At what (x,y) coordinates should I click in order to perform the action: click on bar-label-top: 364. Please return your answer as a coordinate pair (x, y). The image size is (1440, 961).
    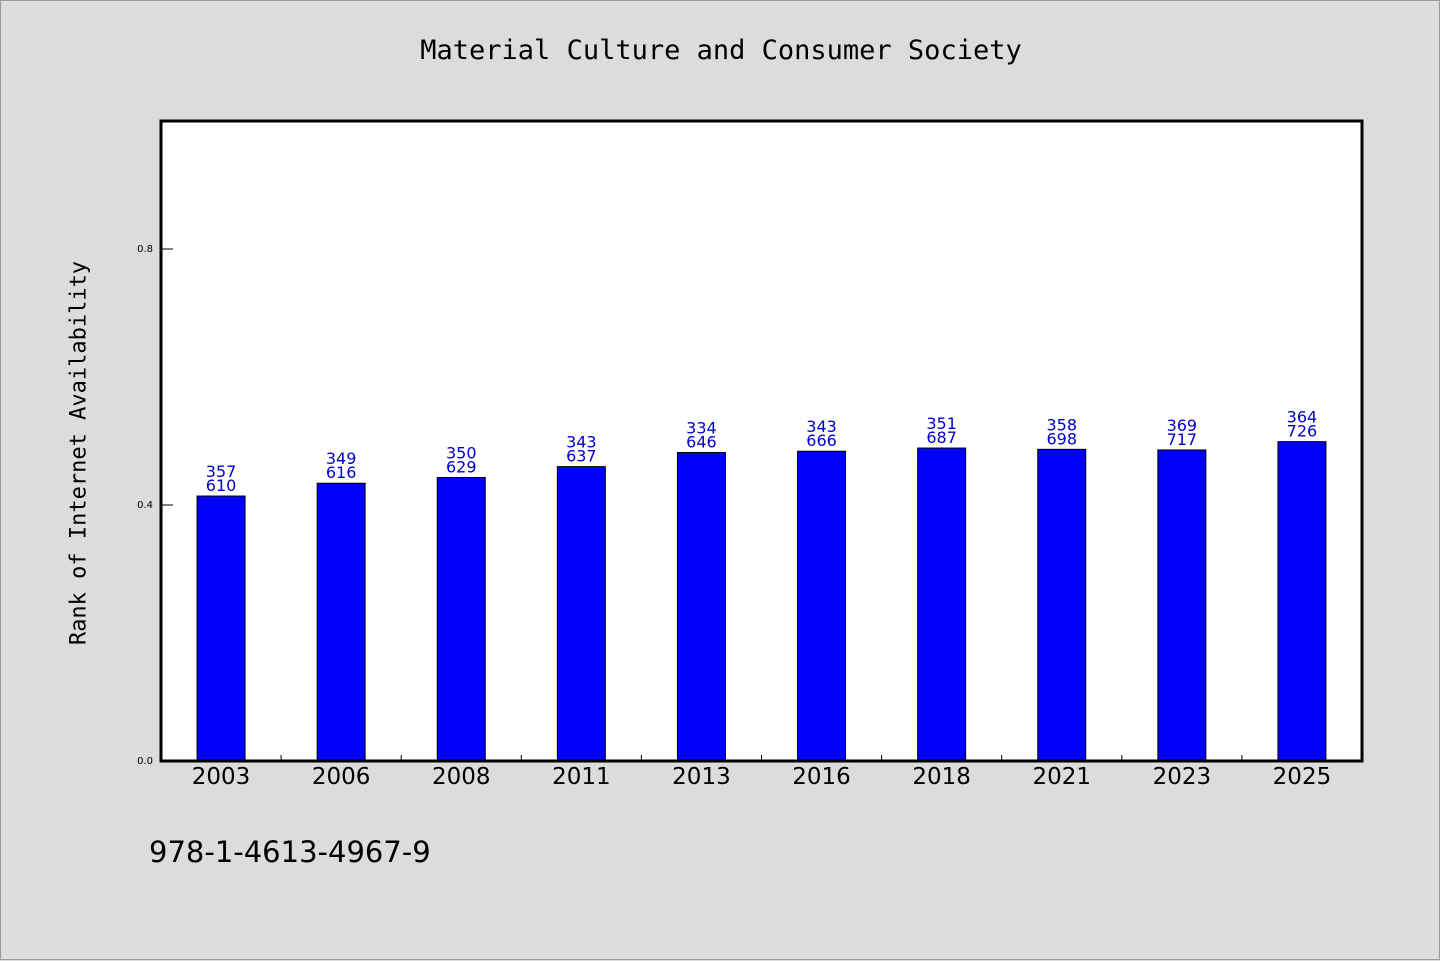
    Looking at the image, I should click on (1302, 417).